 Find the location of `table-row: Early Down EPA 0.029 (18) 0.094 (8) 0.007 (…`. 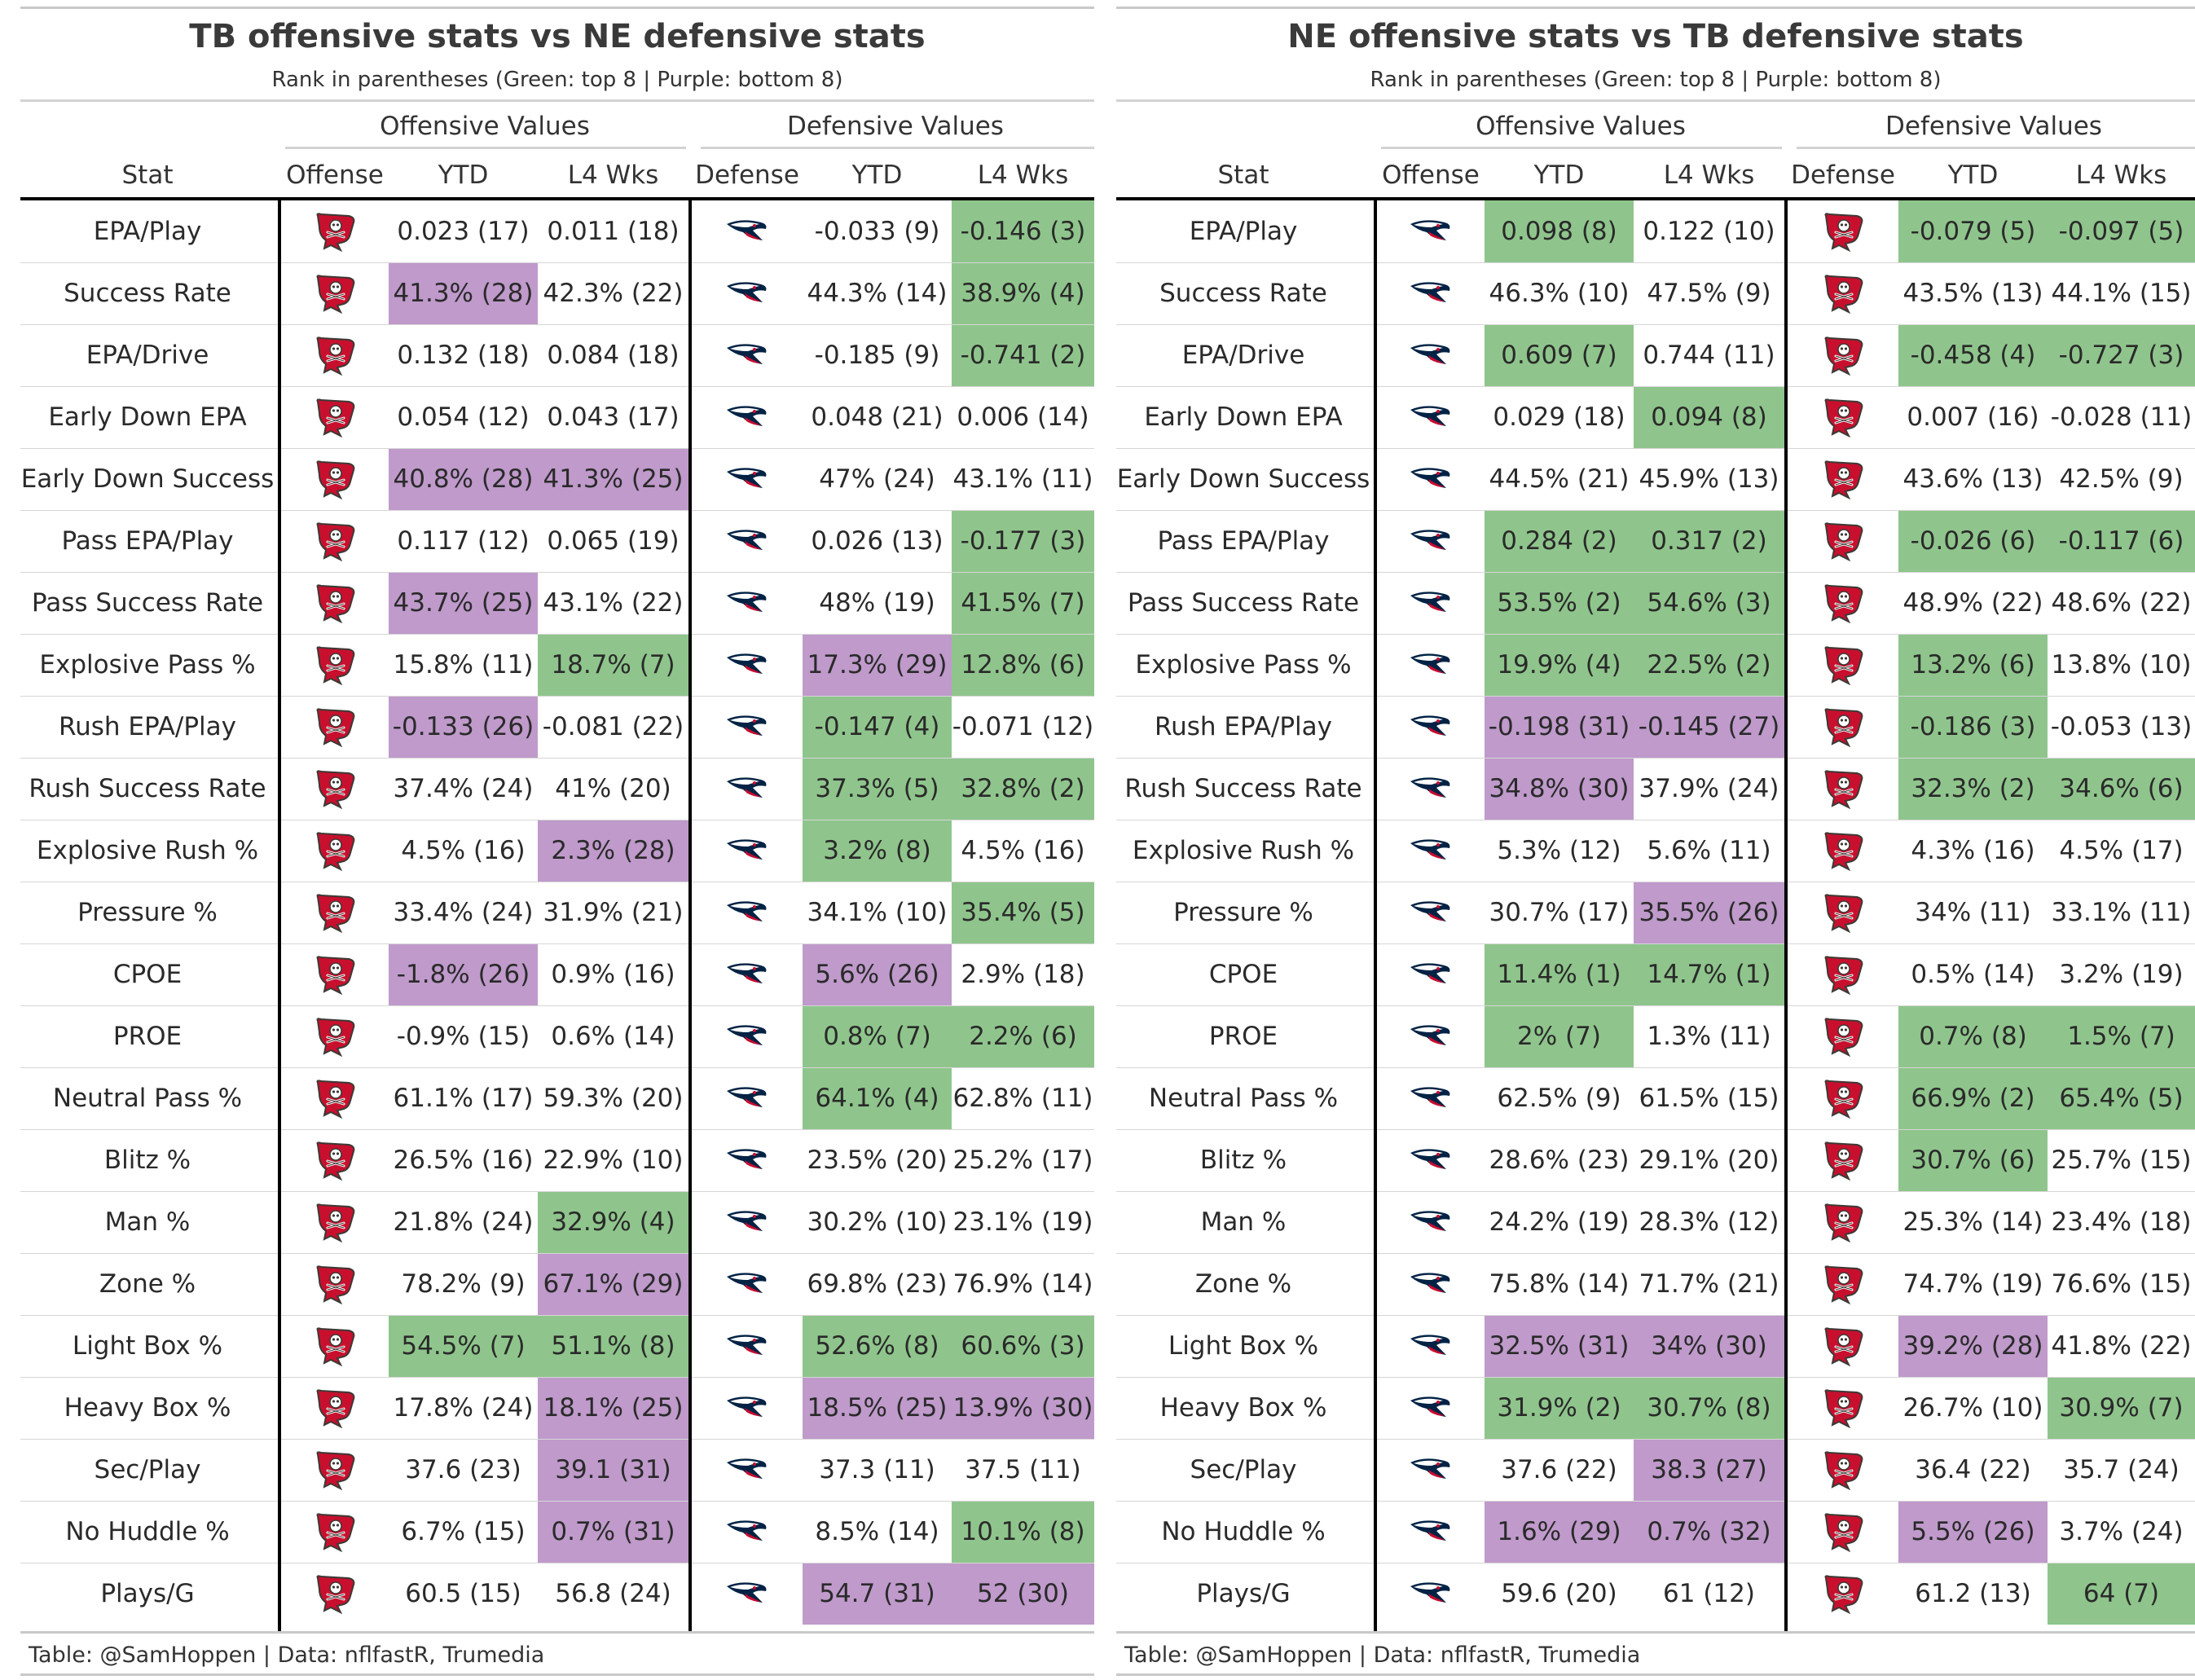

table-row: Early Down EPA 0.029 (18) 0.094 (8) 0.007 (… is located at coordinates (1655, 417).